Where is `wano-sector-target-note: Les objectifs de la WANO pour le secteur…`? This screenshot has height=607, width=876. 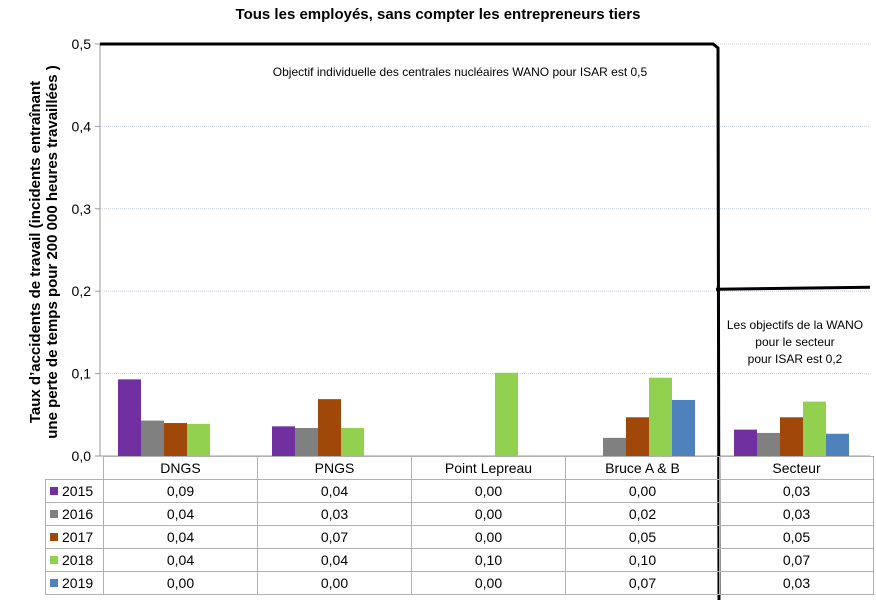 wano-sector-target-note: Les objectifs de la WANO pour le secteur… is located at coordinates (795, 342).